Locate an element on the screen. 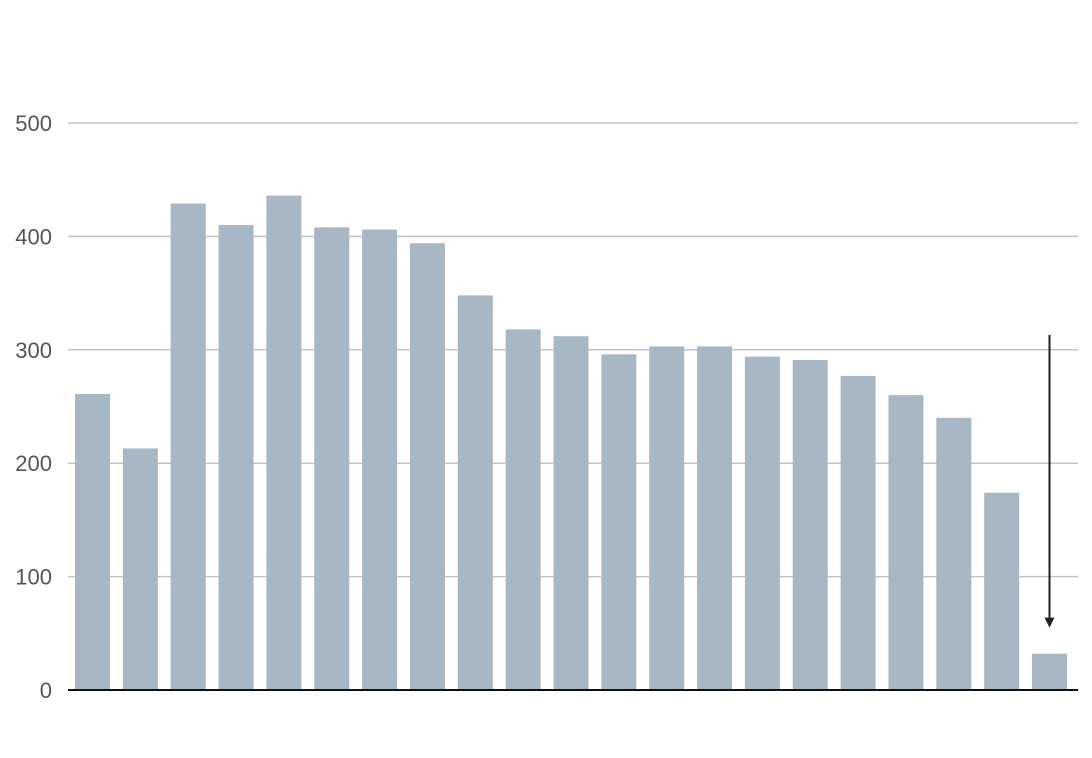 The width and height of the screenshot is (1092, 758). y-tick-label: 500 is located at coordinates (33, 123).